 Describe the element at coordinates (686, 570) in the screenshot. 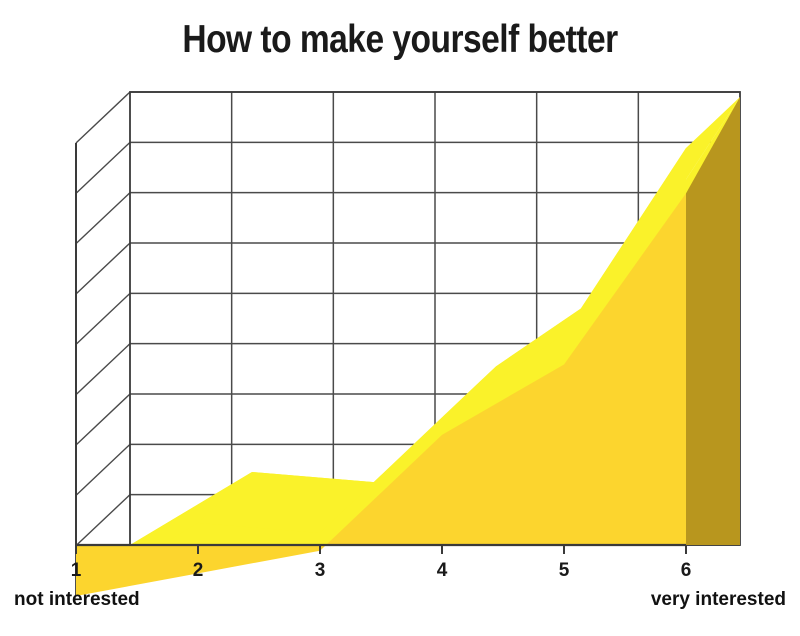

I see `x-tick-label-6: 6` at that location.